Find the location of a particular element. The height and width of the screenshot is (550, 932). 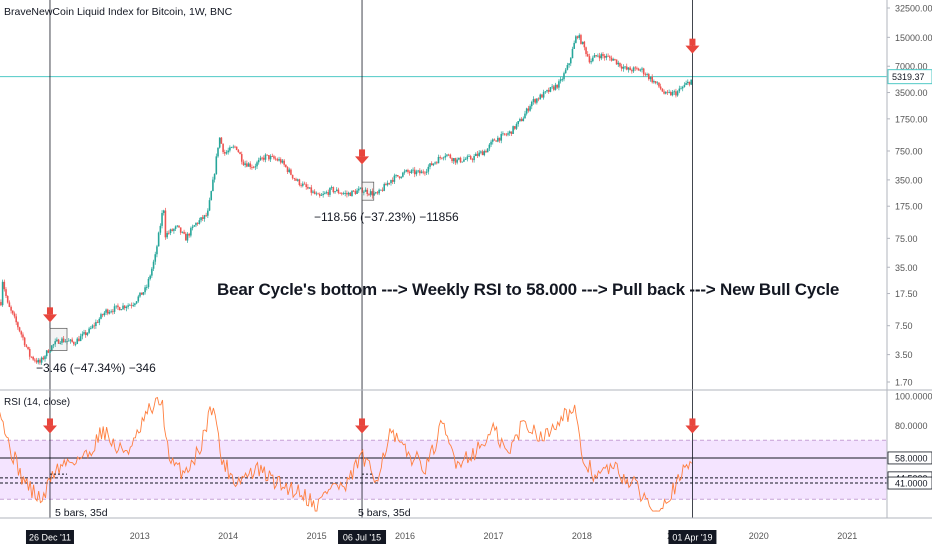

arrow-head is located at coordinates (49, 429).